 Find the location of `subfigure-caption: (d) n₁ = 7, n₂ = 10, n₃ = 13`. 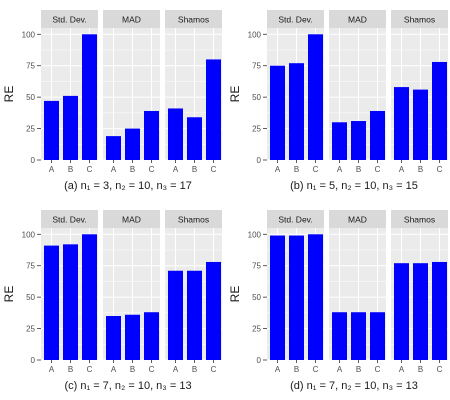

subfigure-caption: (d) n₁ = 7, n₂ = 10, n₃ = 13 is located at coordinates (354, 386).